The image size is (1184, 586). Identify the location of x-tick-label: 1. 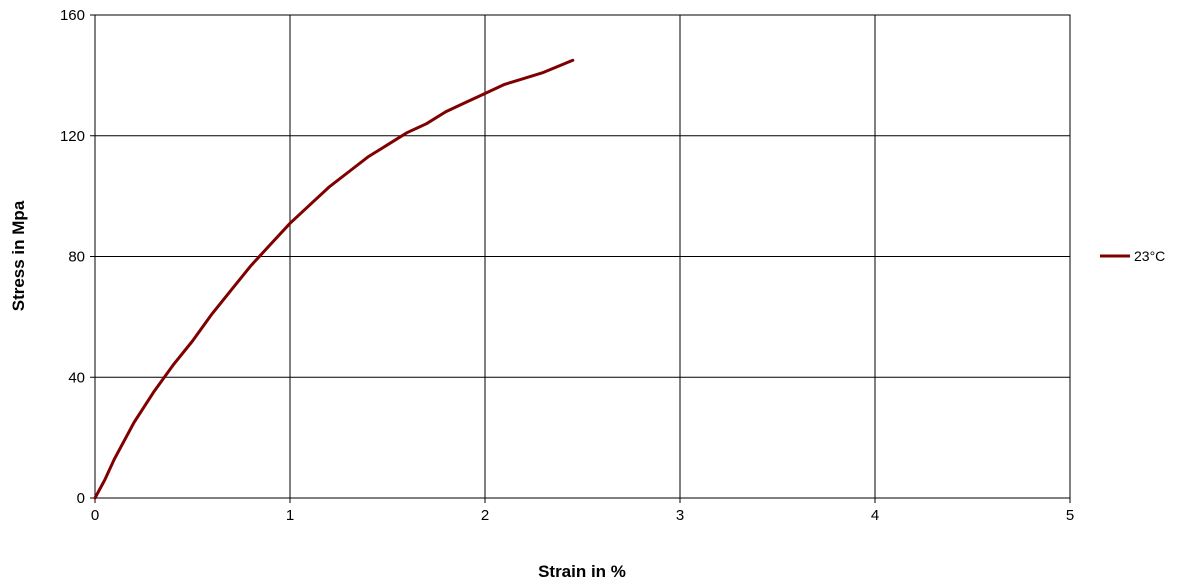
(290, 515).